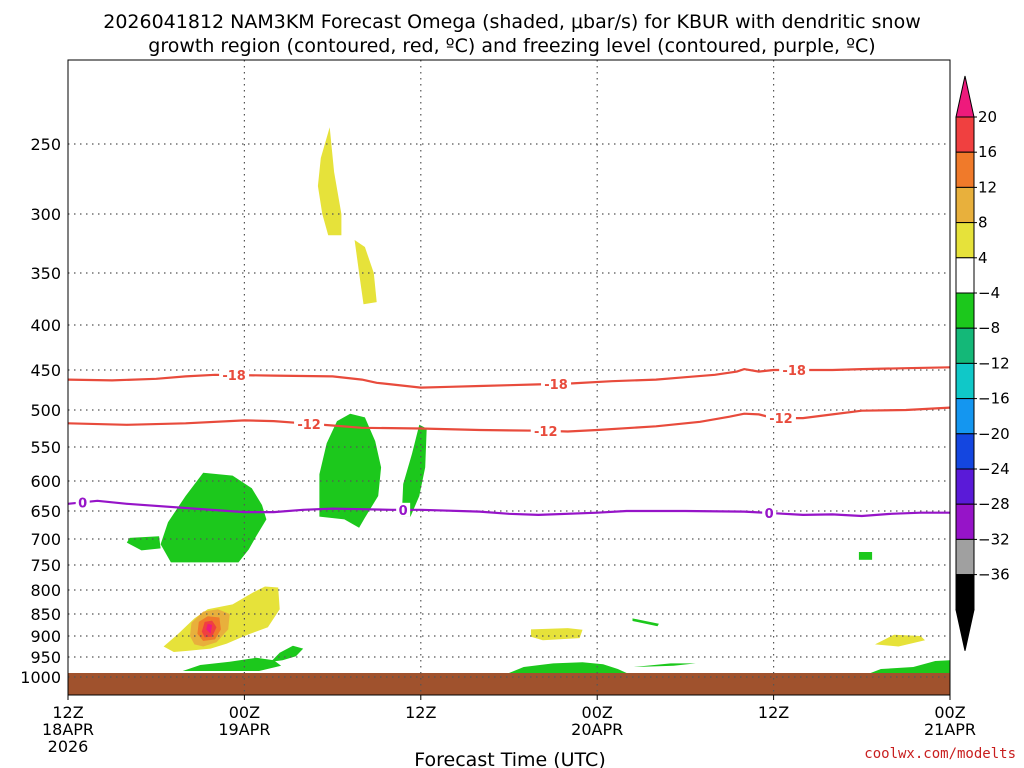  I want to click on x-axis-label: Forecast Time (UTC), so click(509, 758).